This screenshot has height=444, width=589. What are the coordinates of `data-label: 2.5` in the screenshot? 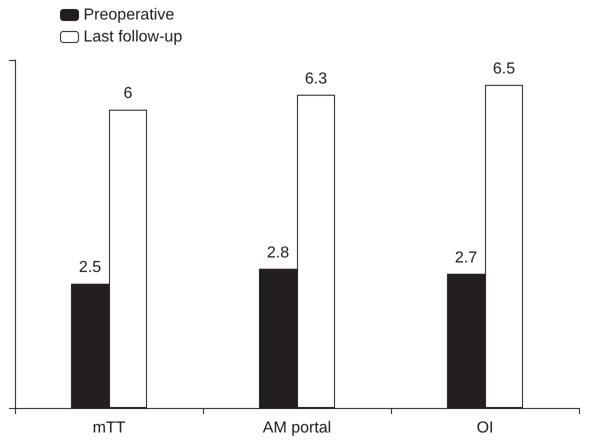 It's located at (90, 267).